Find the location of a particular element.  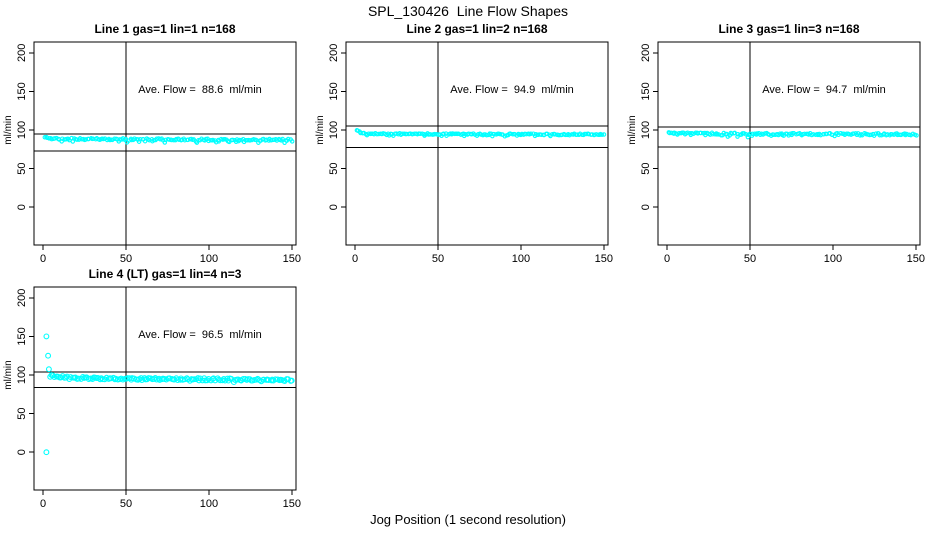

ave-flow-annotation: Ave. Flow = 88.6 ml/min is located at coordinates (200, 90).